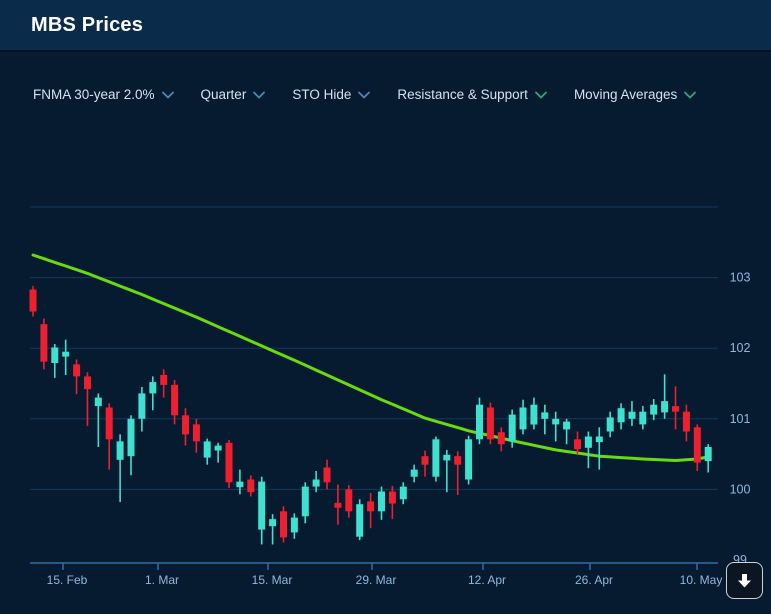  I want to click on dropdown-sto: STO Hide, so click(331, 94).